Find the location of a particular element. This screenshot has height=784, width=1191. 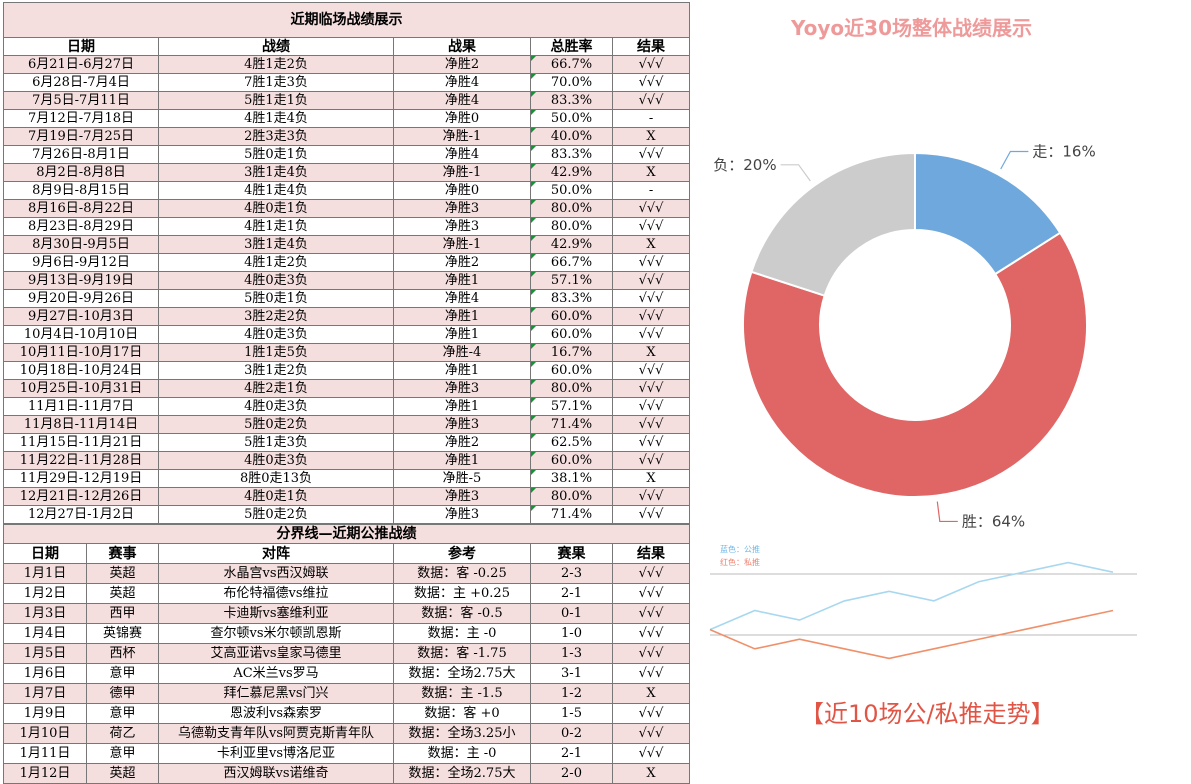

cell-winrate: 42.9% is located at coordinates (571, 172).